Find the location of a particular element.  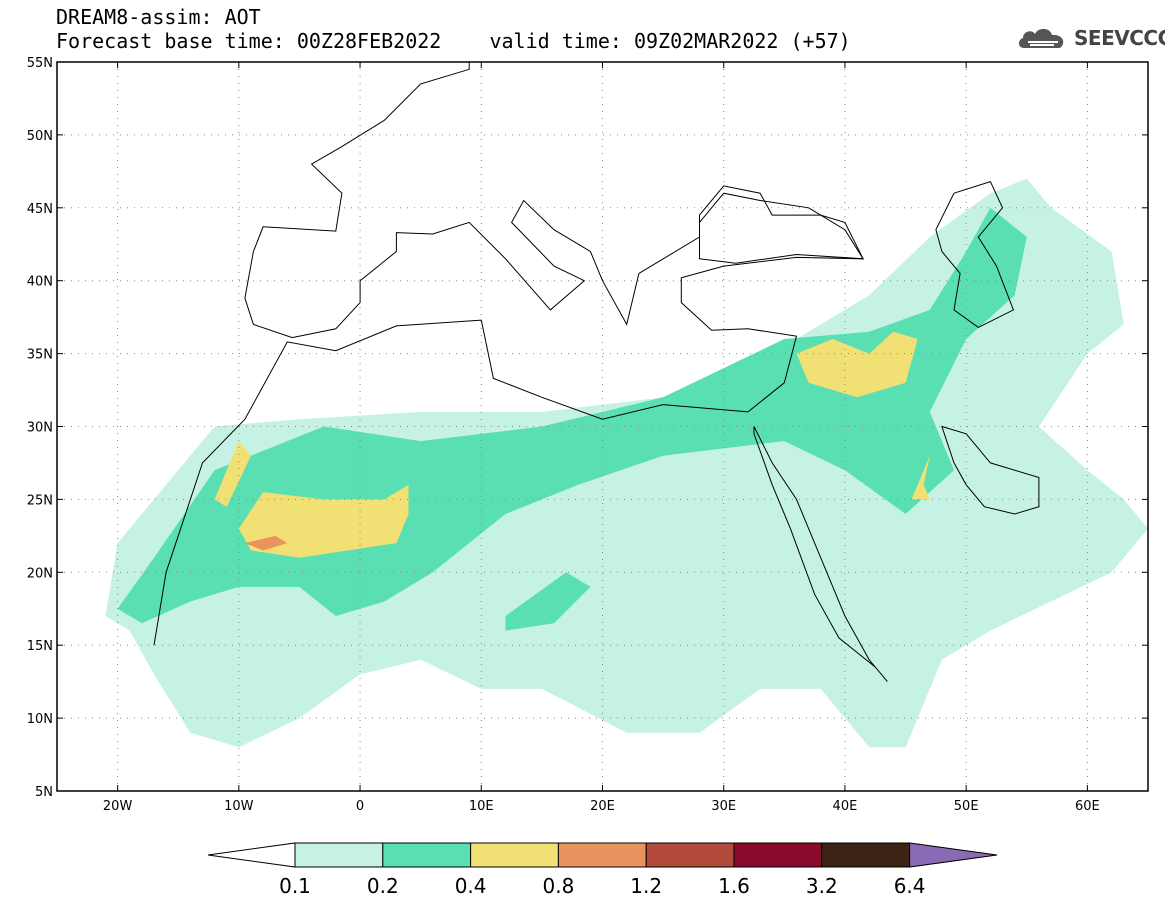

colorbar-label: 1.6 is located at coordinates (734, 886).